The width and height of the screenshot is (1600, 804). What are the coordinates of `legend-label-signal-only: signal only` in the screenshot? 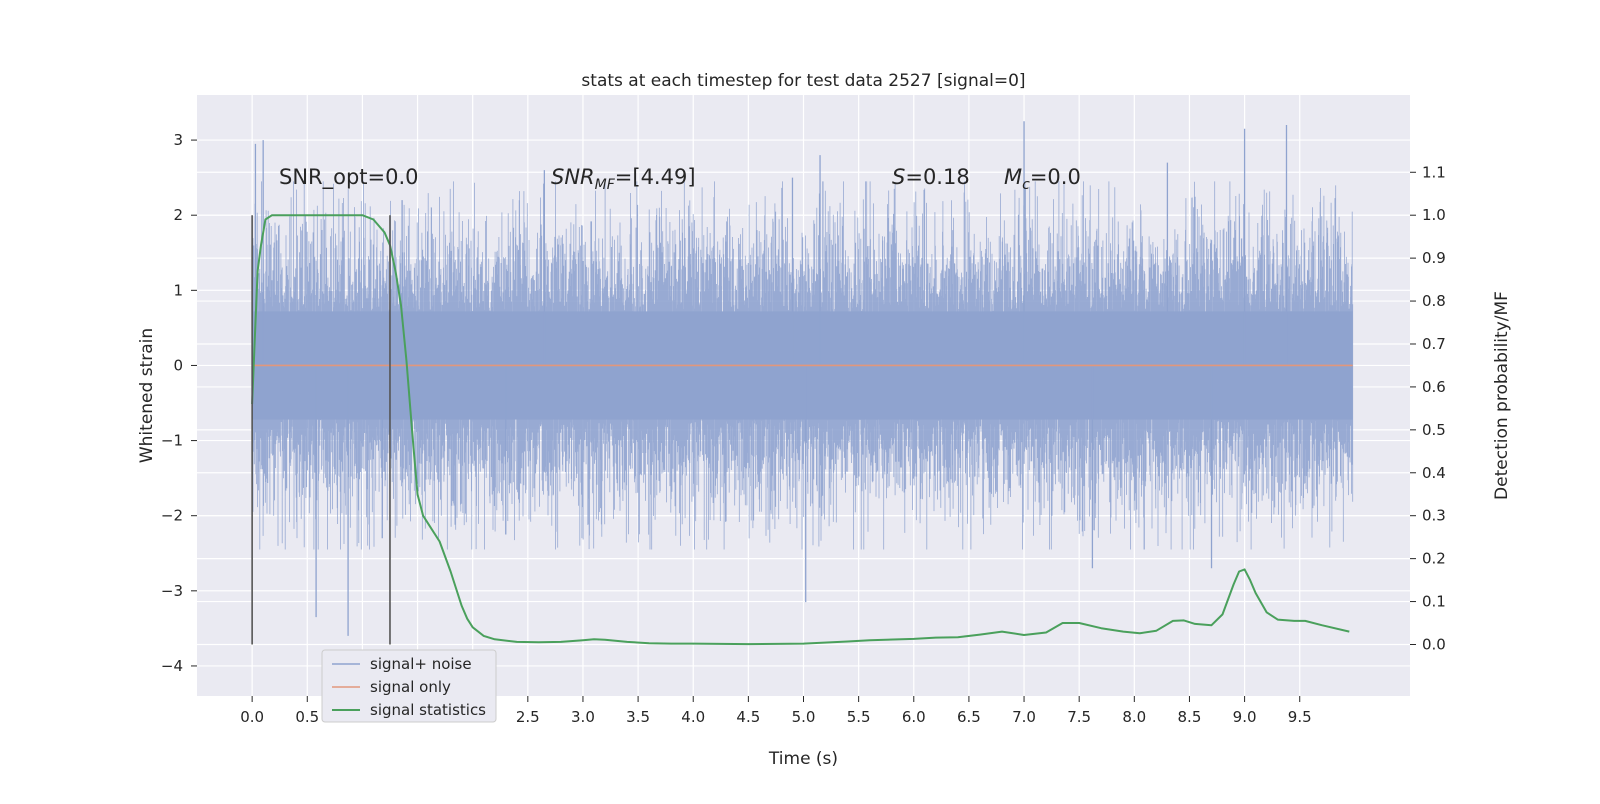 It's located at (410, 687).